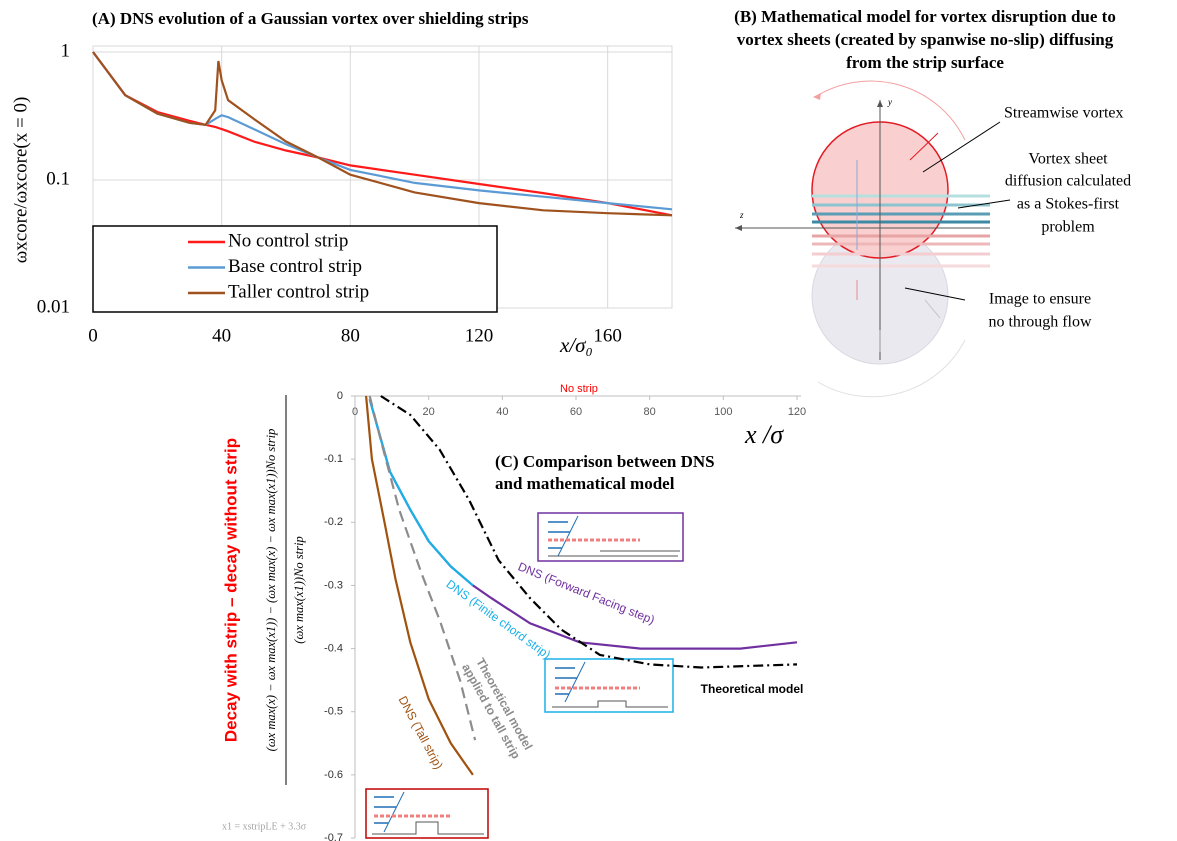 The image size is (1177, 841). I want to click on x-axis-label: x/σ₀, so click(576, 345).